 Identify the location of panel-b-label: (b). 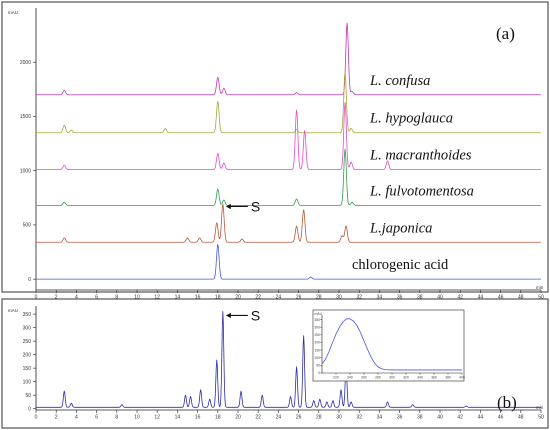
(507, 402).